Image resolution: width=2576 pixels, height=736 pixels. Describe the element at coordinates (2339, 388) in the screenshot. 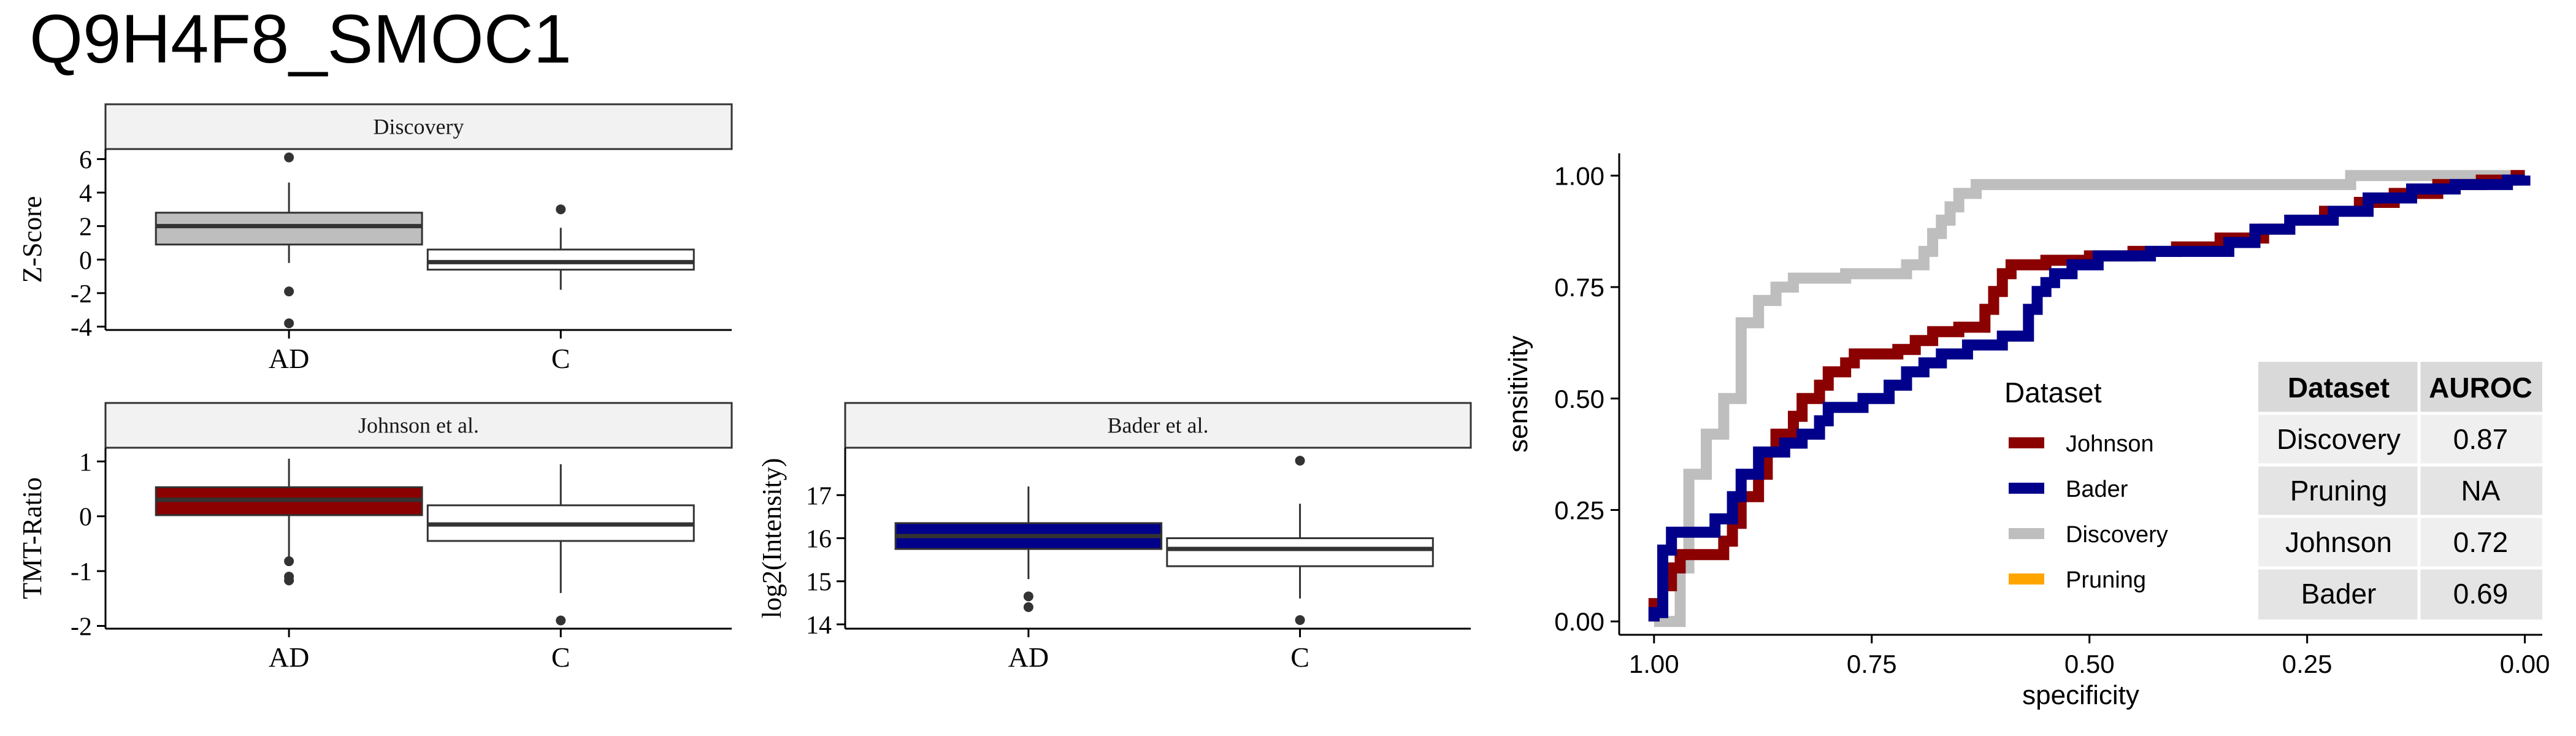

I see `table-header-cell: Dataset` at that location.